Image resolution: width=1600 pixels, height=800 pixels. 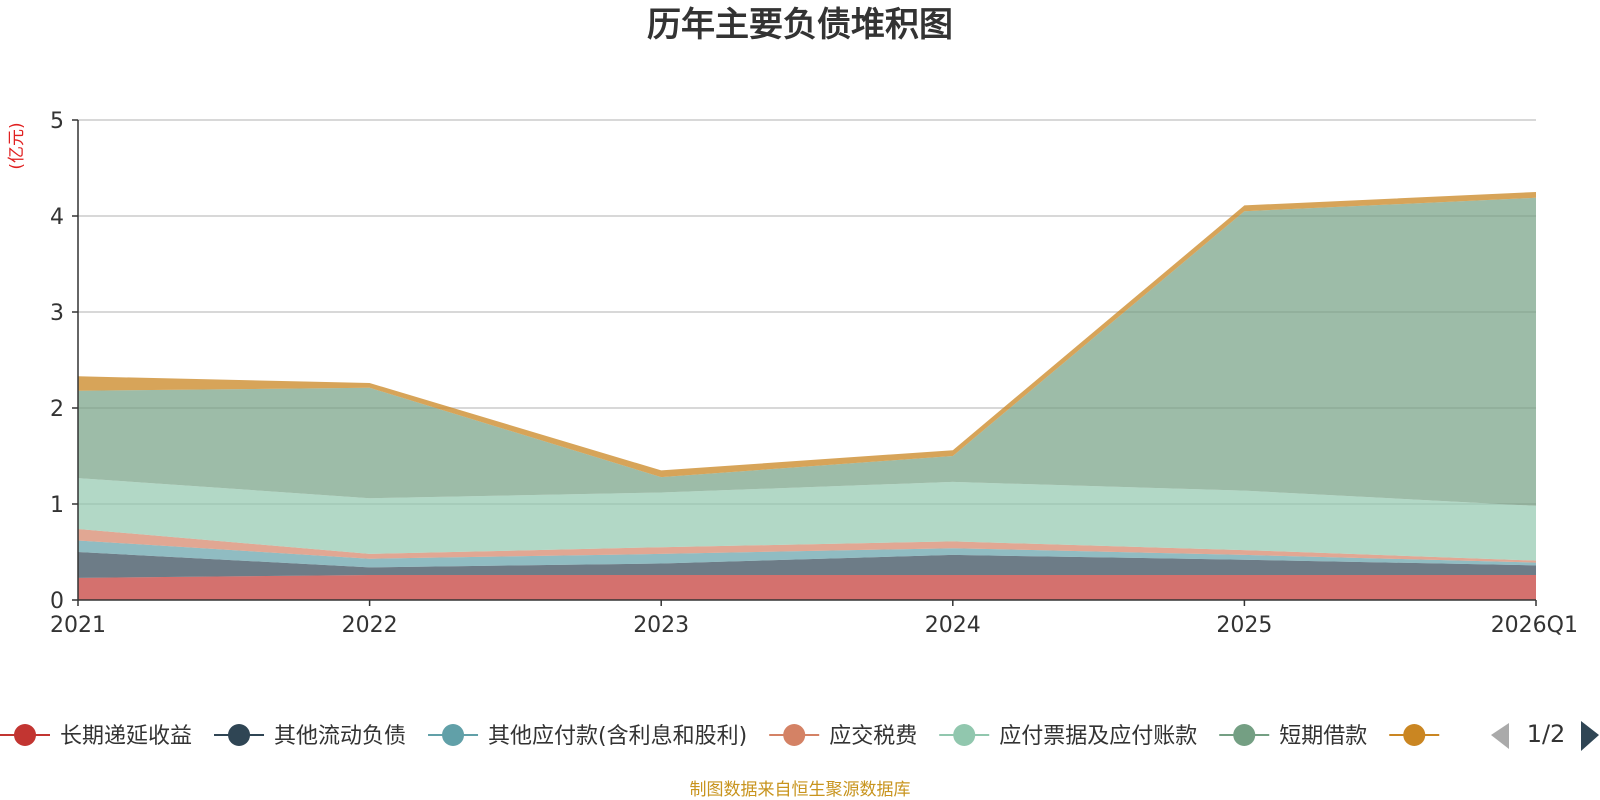 I want to click on y-tick-label: 3, so click(x=57, y=313).